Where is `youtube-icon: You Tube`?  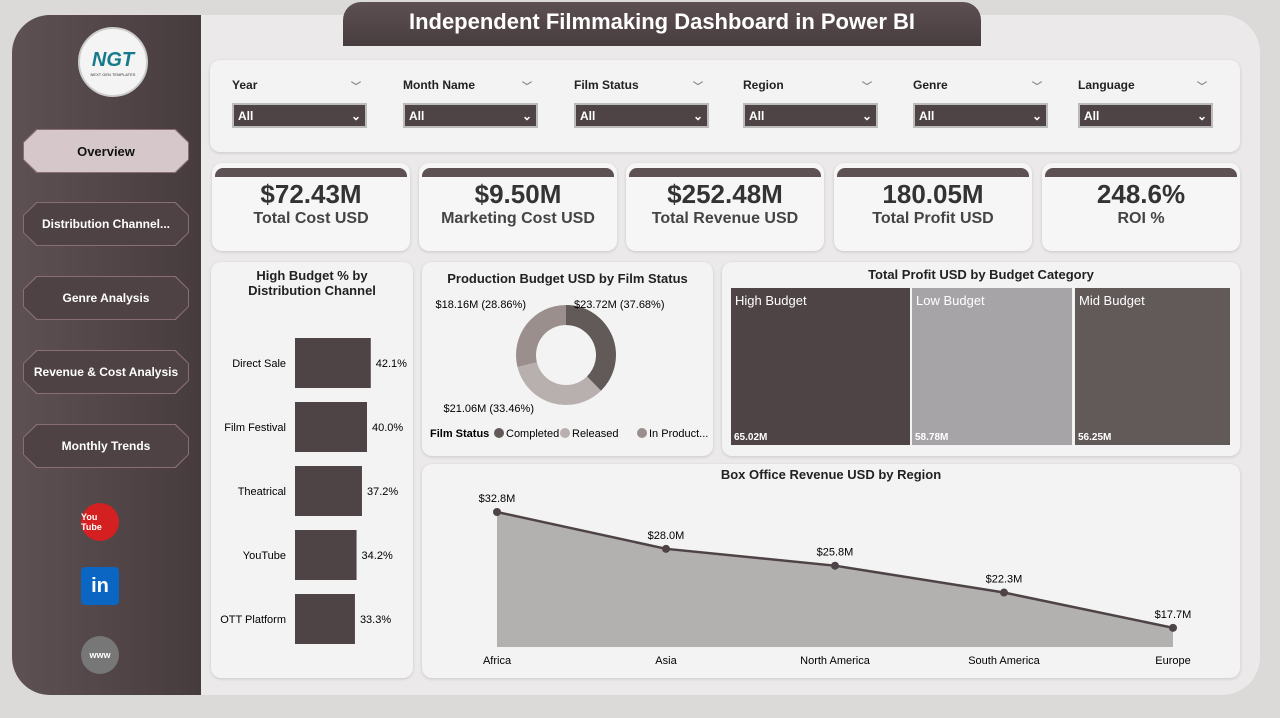
youtube-icon: You Tube is located at coordinates (100, 522).